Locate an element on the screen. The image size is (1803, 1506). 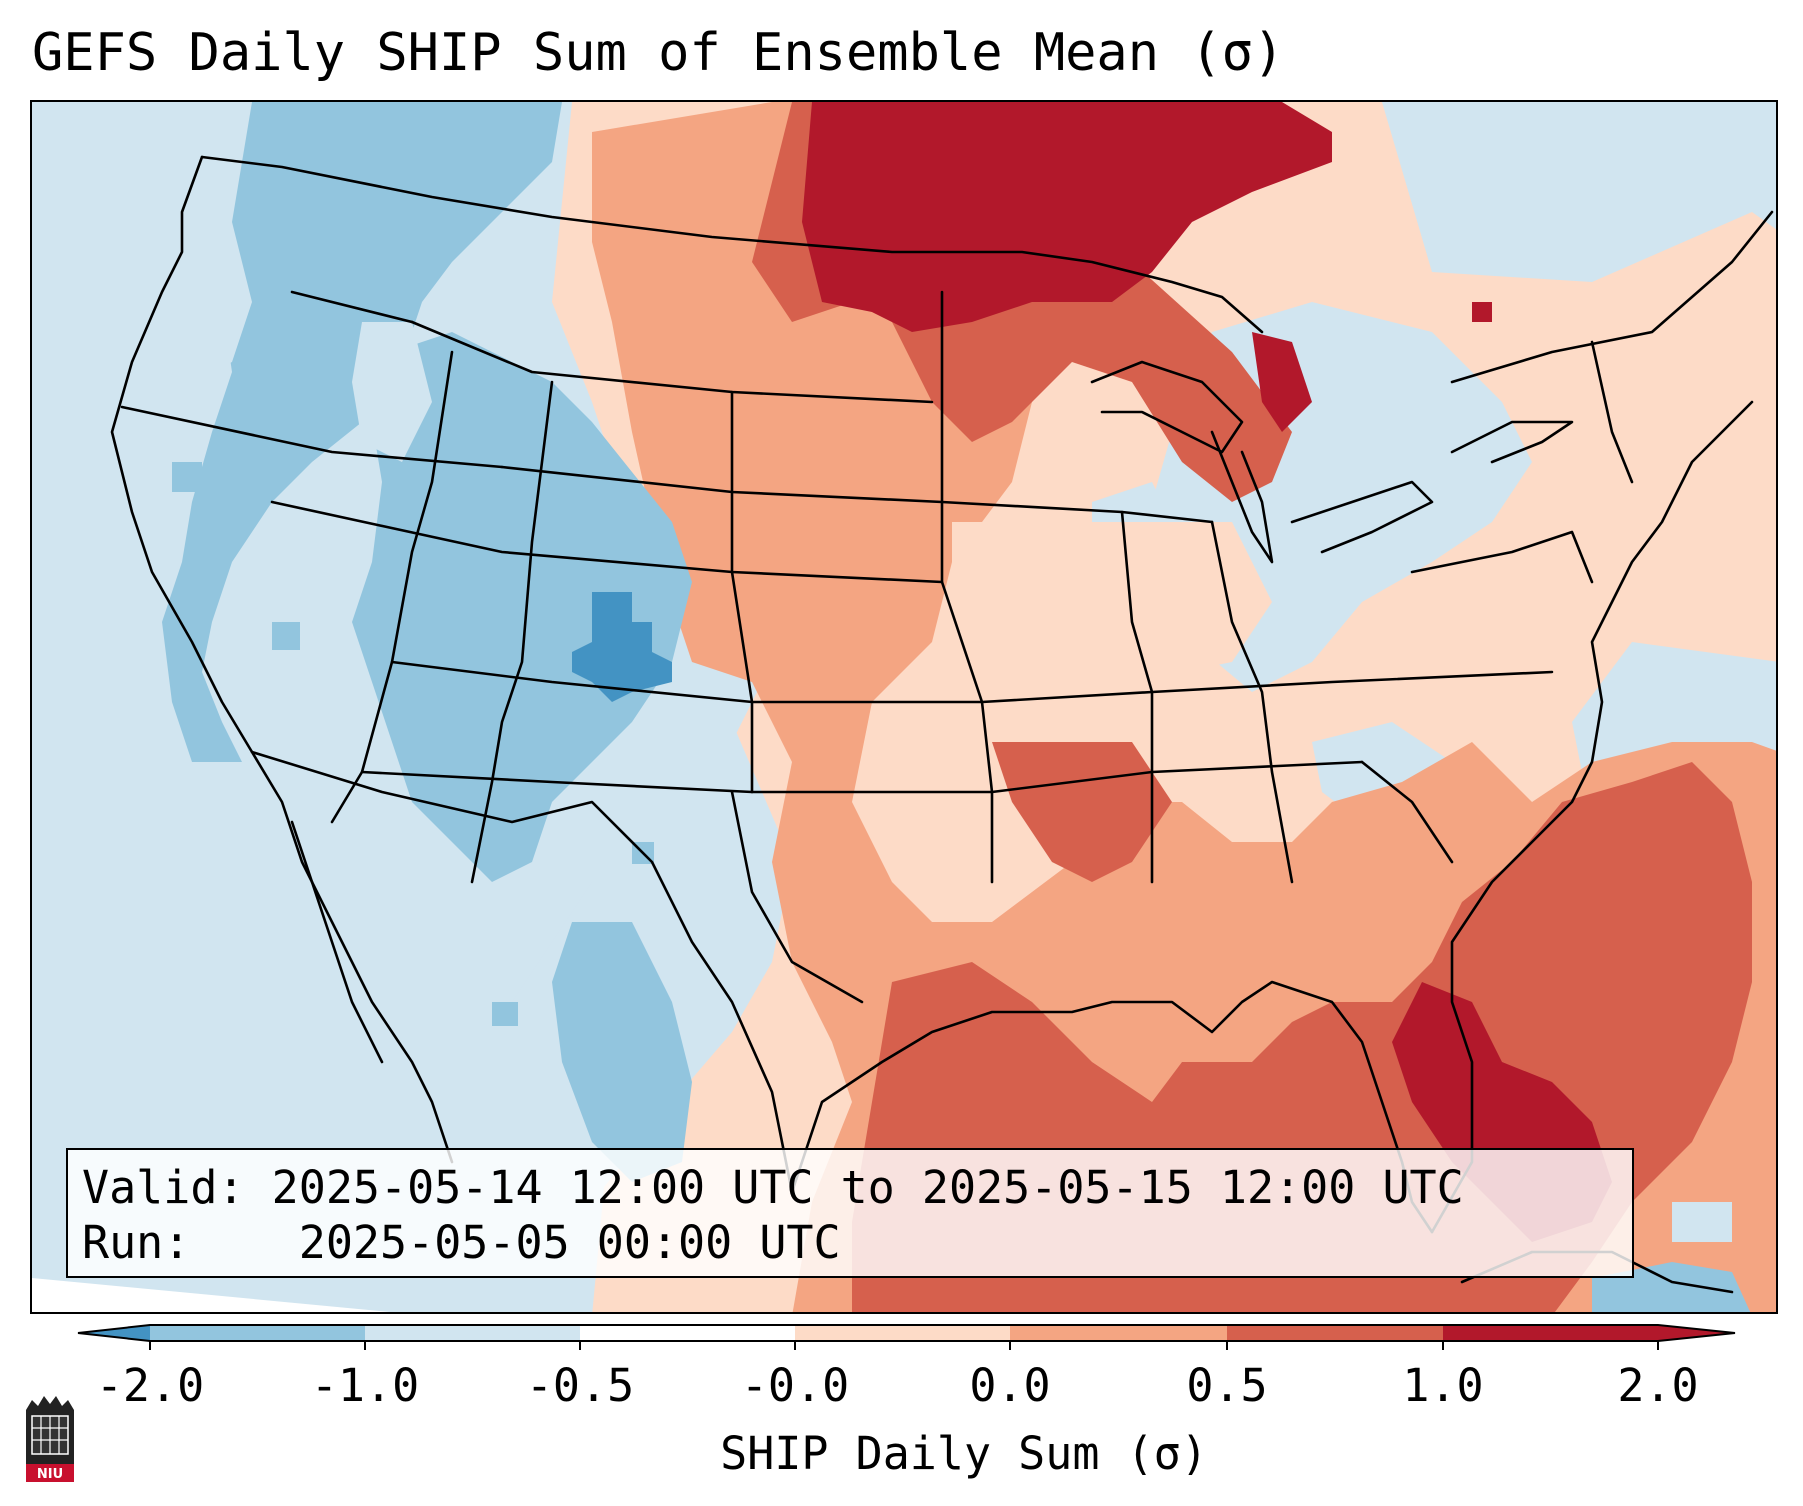
niu-logo: NIU is located at coordinates (50, 1439).